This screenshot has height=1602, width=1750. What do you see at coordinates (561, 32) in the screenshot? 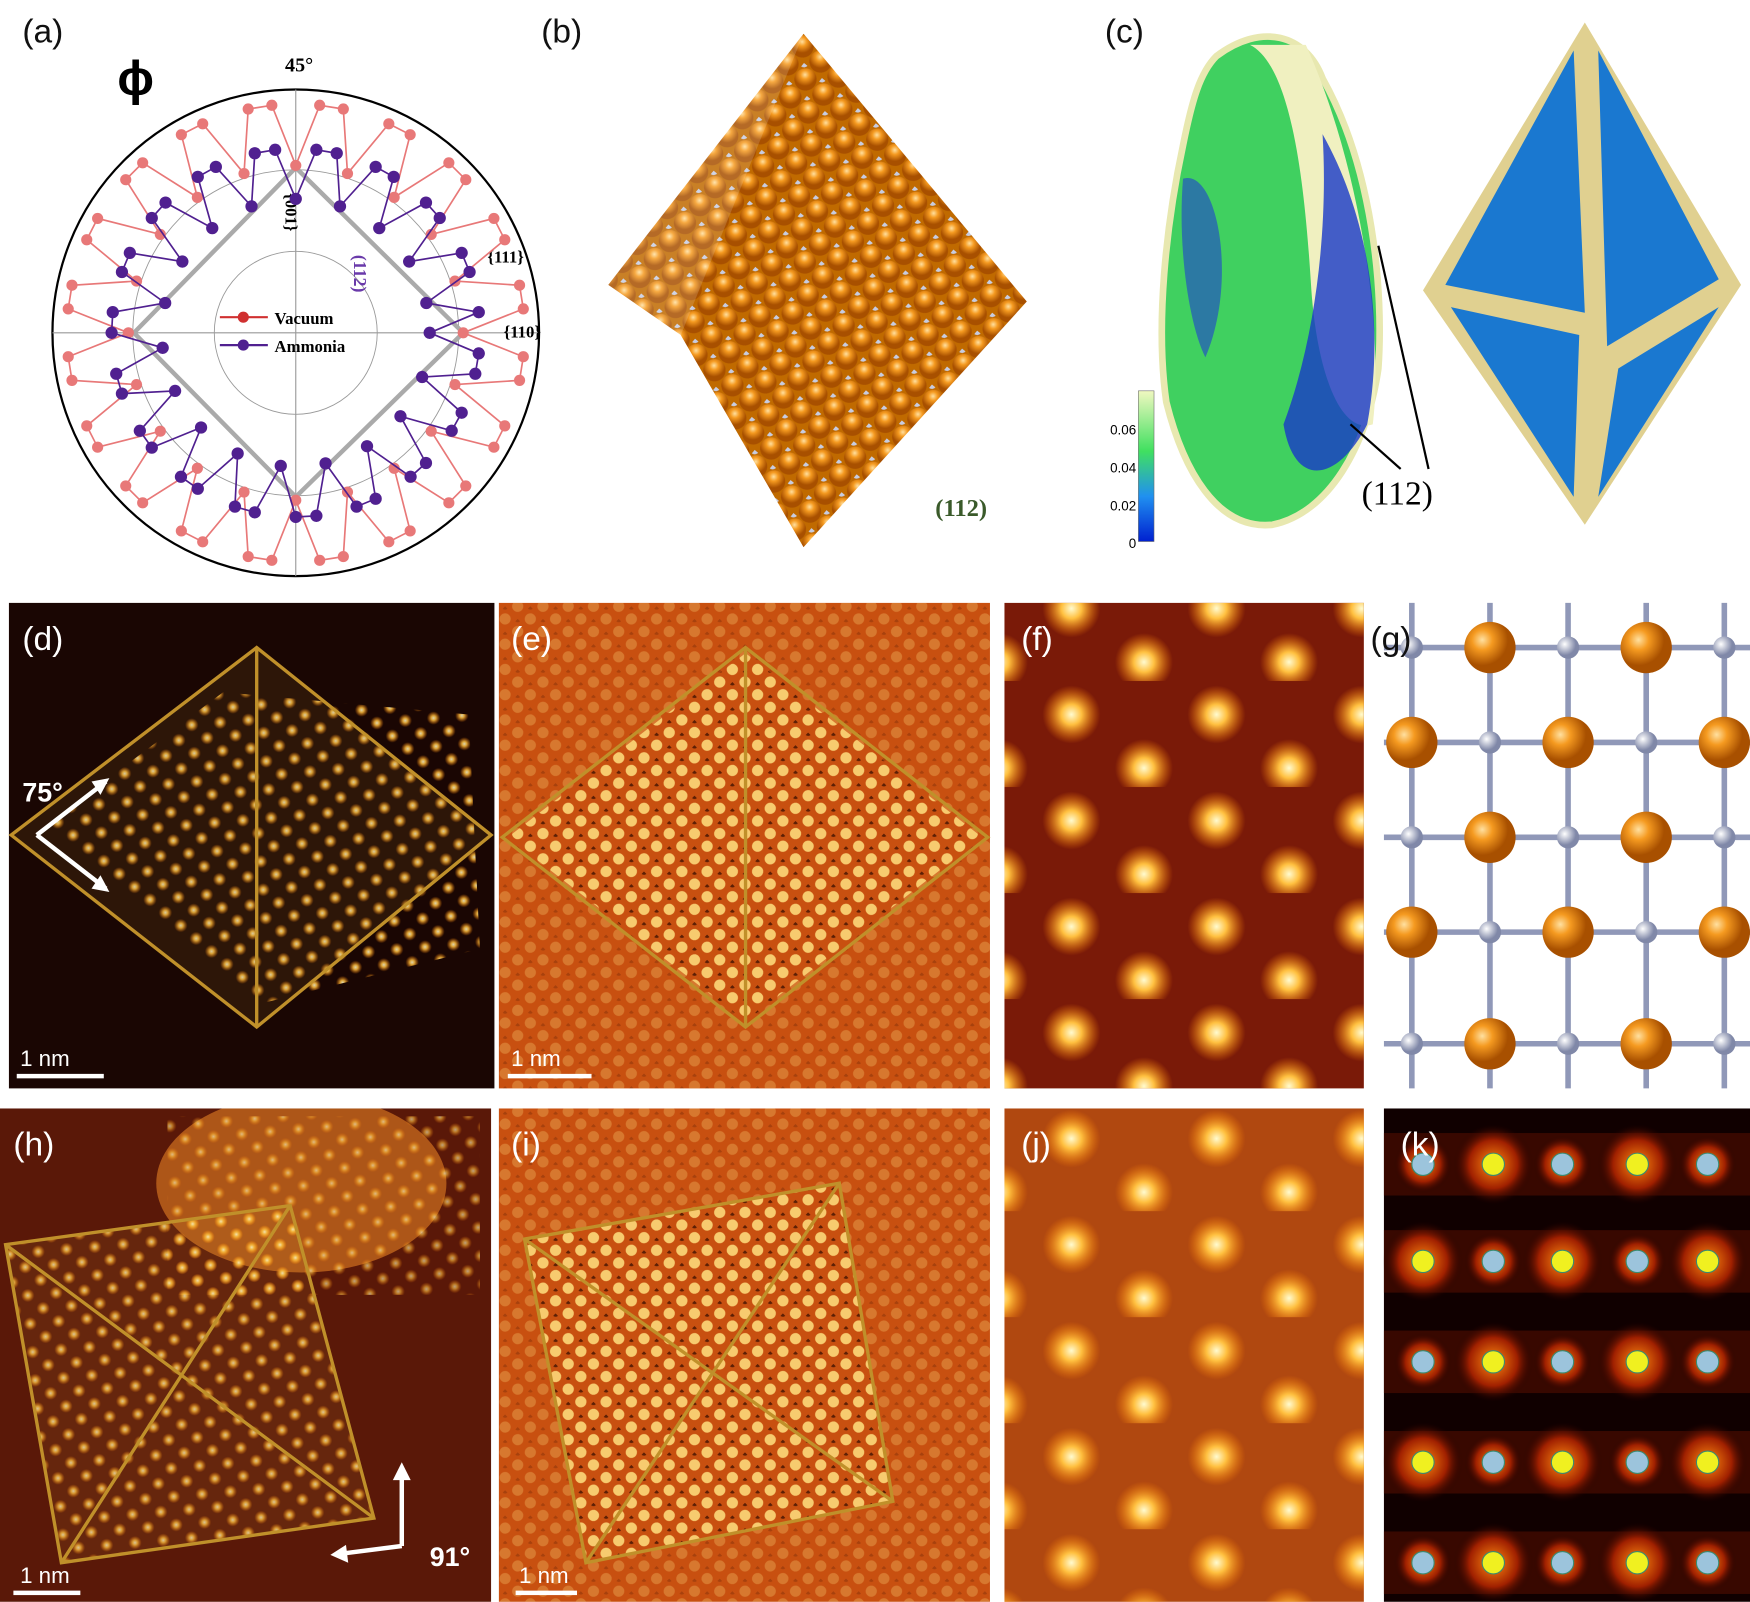
I see `panel-label: (b)` at bounding box center [561, 32].